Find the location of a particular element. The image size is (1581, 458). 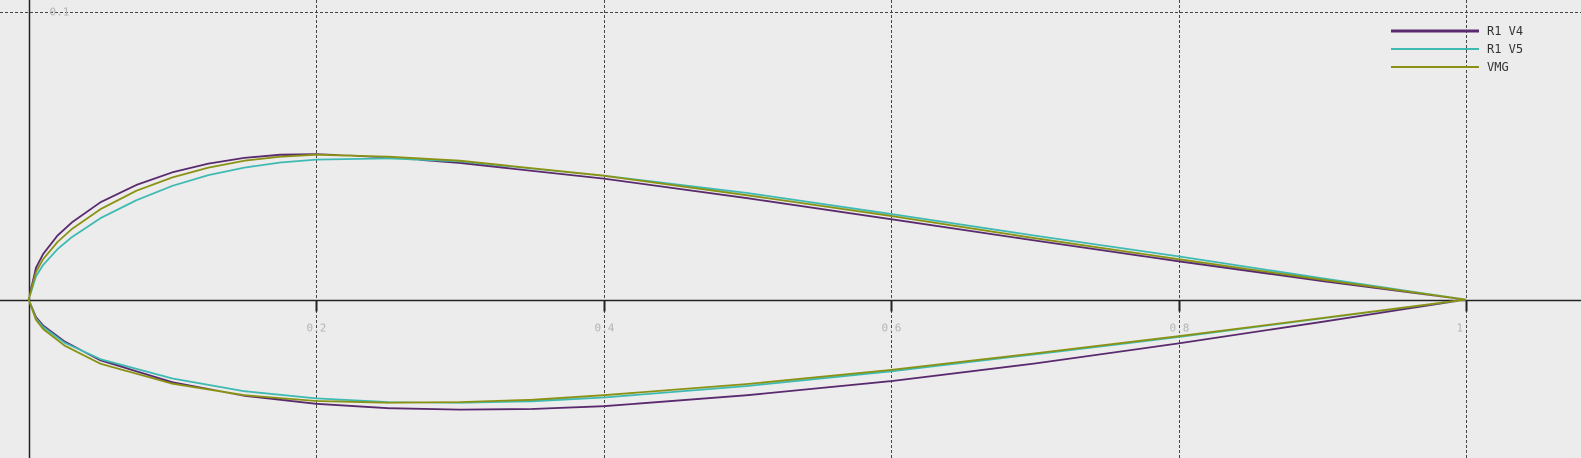

legend: R1 V4 R1 V5 VMG is located at coordinates (1457, 49).